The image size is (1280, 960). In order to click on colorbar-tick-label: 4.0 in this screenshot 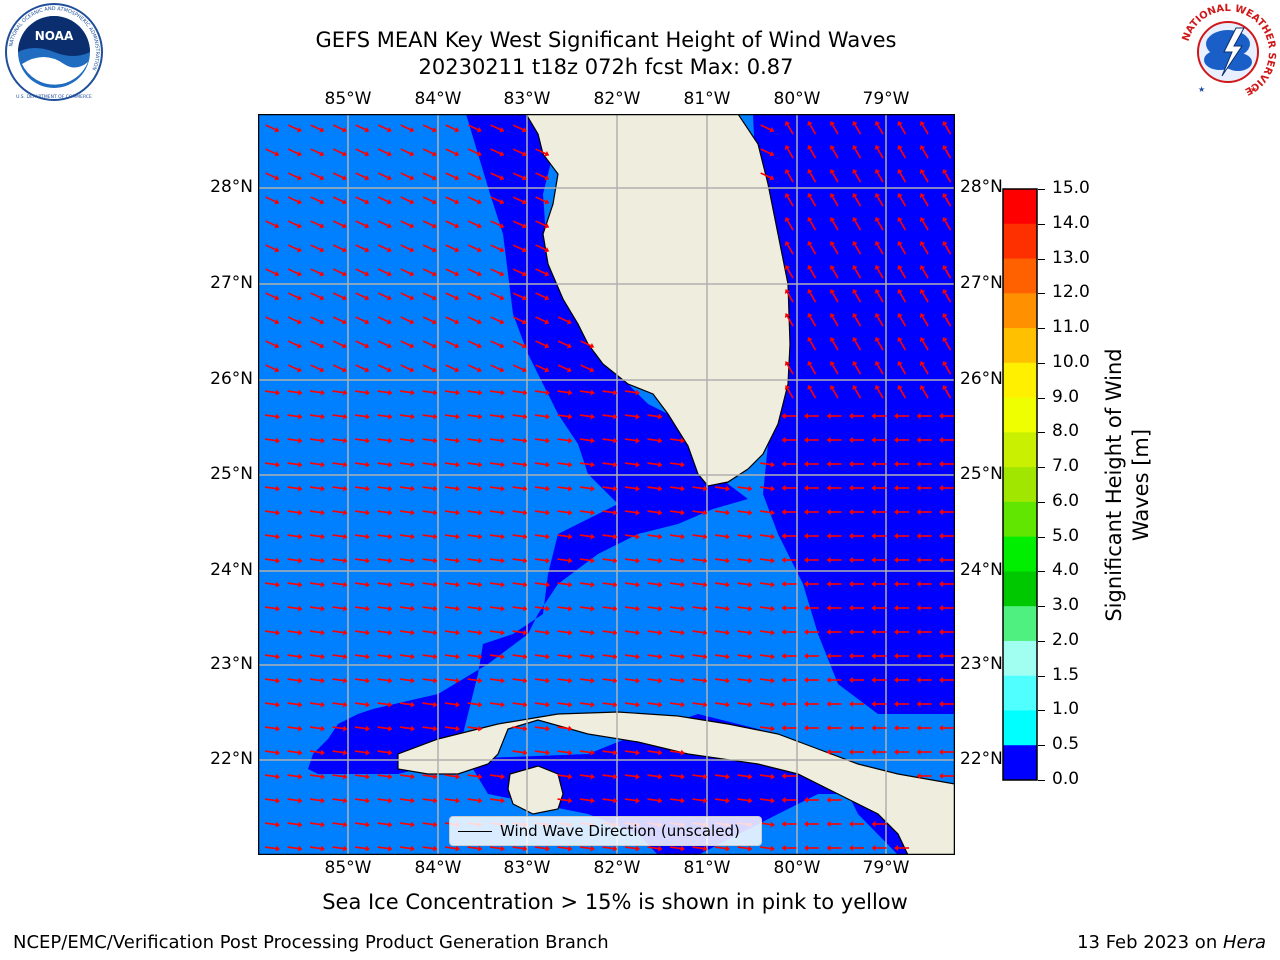, I will do `click(1066, 570)`.